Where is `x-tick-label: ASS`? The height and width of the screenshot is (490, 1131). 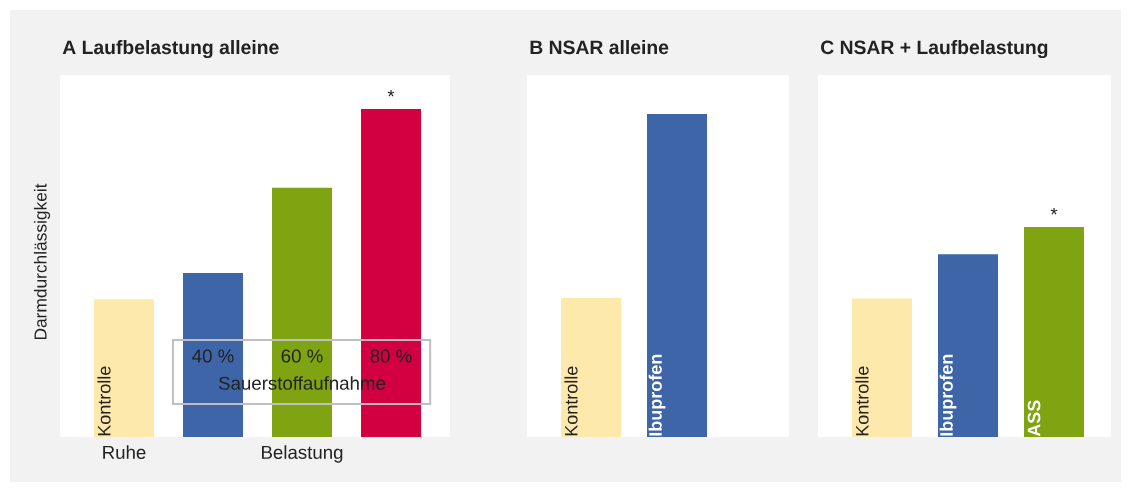
x-tick-label: ASS is located at coordinates (1034, 418).